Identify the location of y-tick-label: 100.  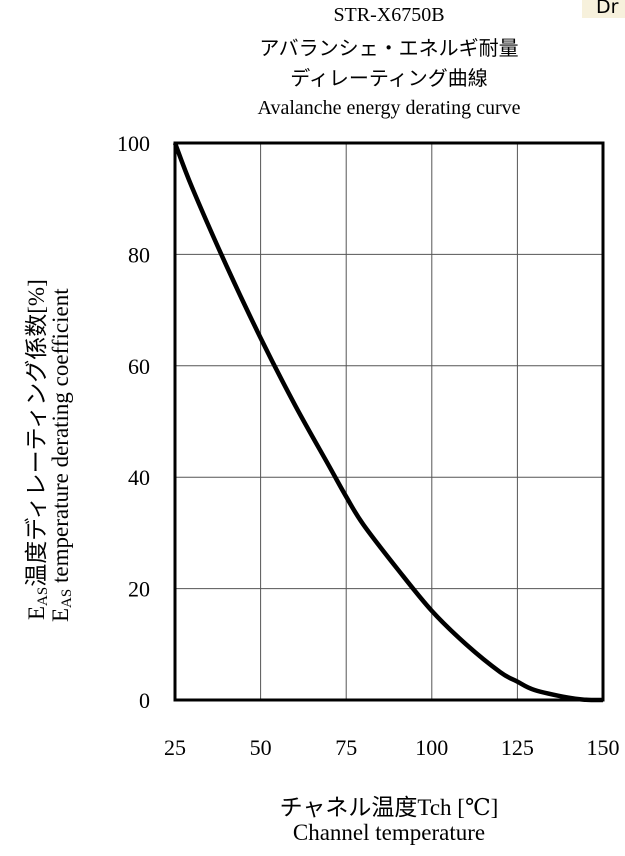
(133, 143).